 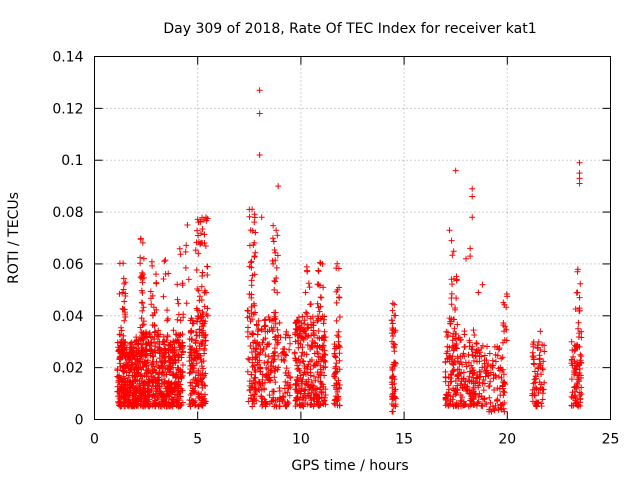 I want to click on y-tick-label: 0.1, so click(x=72, y=161).